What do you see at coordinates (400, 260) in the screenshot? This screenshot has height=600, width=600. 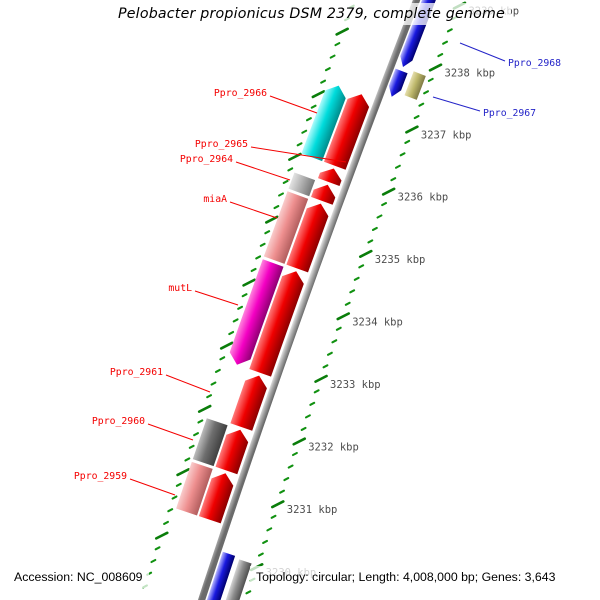 I see `ruler-label: 3235 kbp` at bounding box center [400, 260].